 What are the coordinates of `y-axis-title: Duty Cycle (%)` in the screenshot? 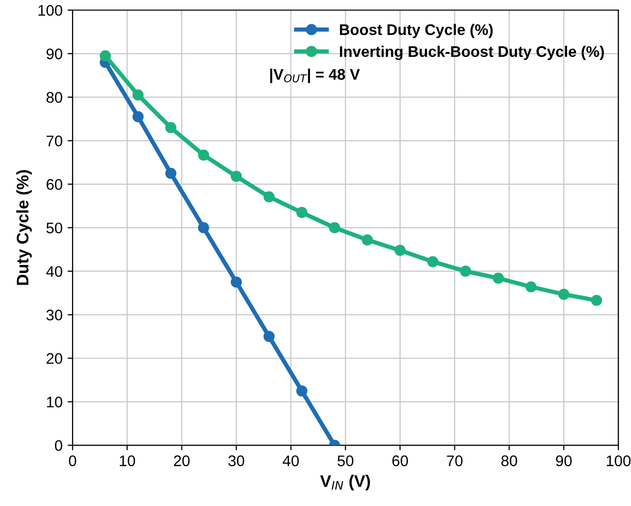 It's located at (24, 227).